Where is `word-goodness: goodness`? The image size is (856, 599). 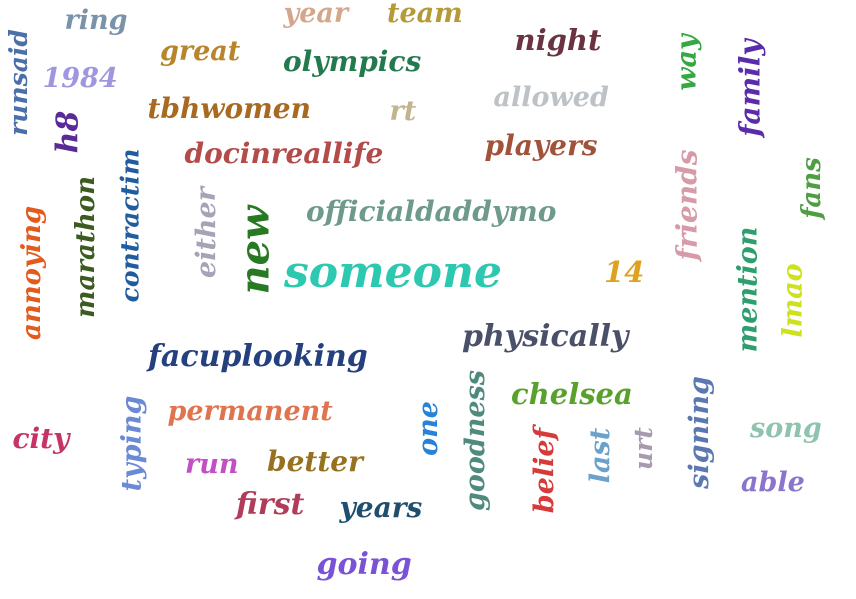 word-goodness: goodness is located at coordinates (475, 440).